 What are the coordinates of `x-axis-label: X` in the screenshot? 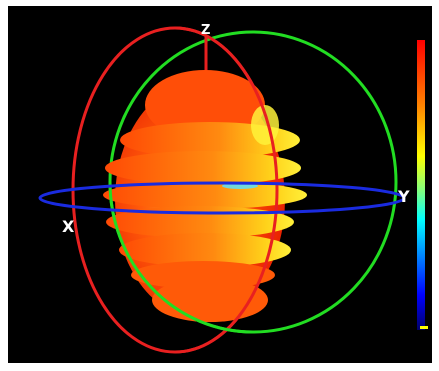 It's located at (68, 226).